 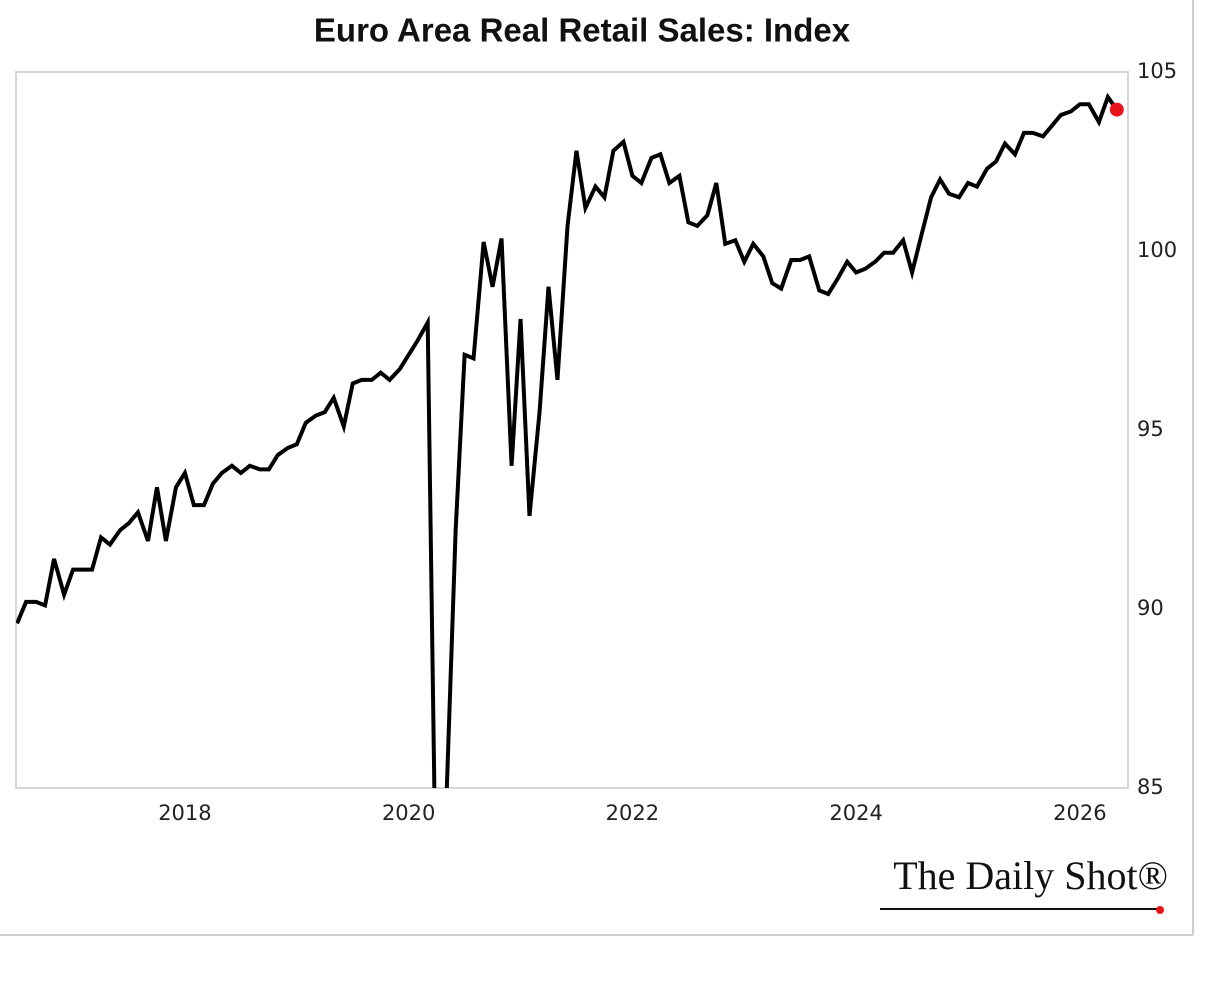 What do you see at coordinates (408, 813) in the screenshot?
I see `x-tick-label: 2020` at bounding box center [408, 813].